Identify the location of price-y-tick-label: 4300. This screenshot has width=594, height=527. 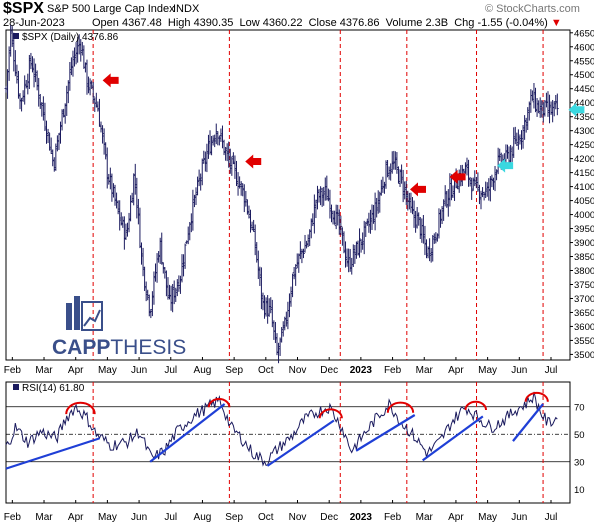
(584, 131).